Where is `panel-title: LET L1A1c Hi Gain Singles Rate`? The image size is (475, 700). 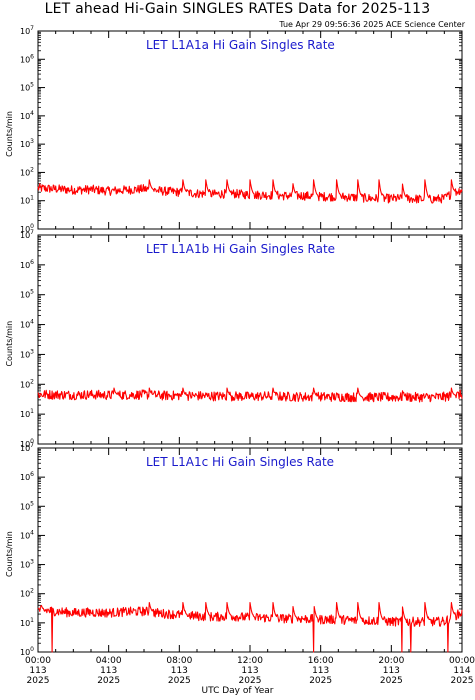 panel-title: LET L1A1c Hi Gain Singles Rate is located at coordinates (240, 462).